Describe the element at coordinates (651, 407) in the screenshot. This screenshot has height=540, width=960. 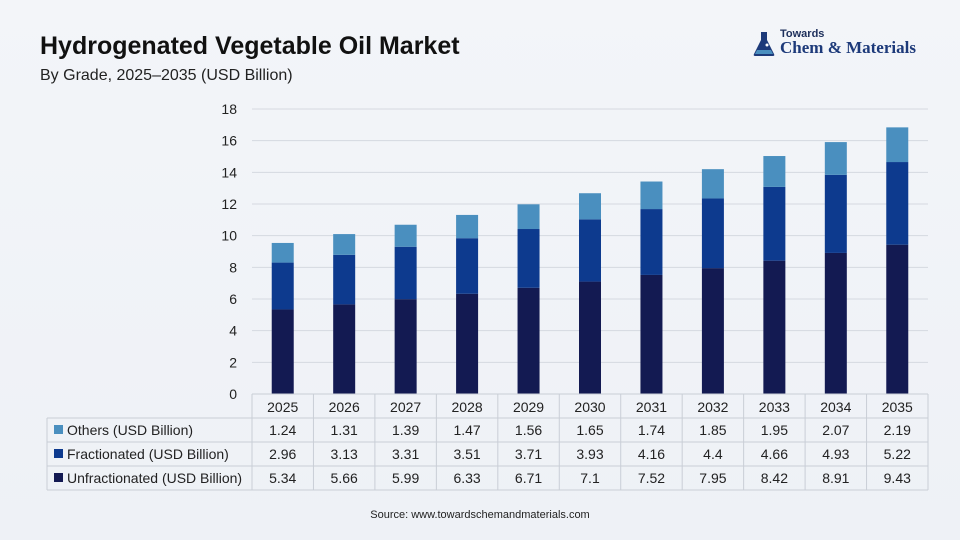
I see `x-tick-label: 2031` at that location.